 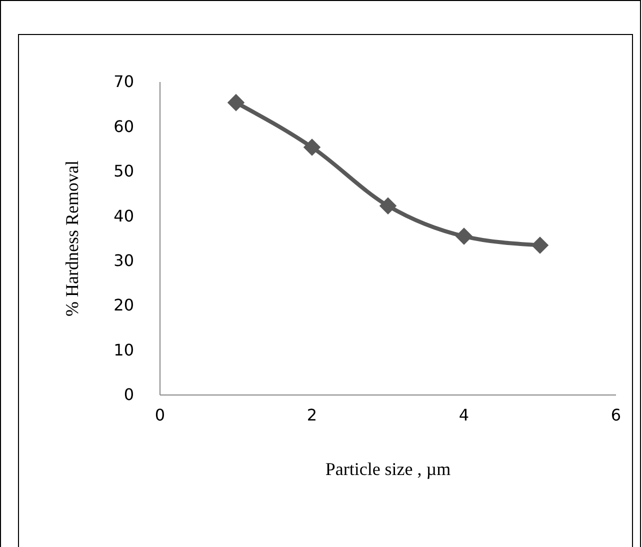 I want to click on y-tick-label: 20, so click(x=124, y=305).